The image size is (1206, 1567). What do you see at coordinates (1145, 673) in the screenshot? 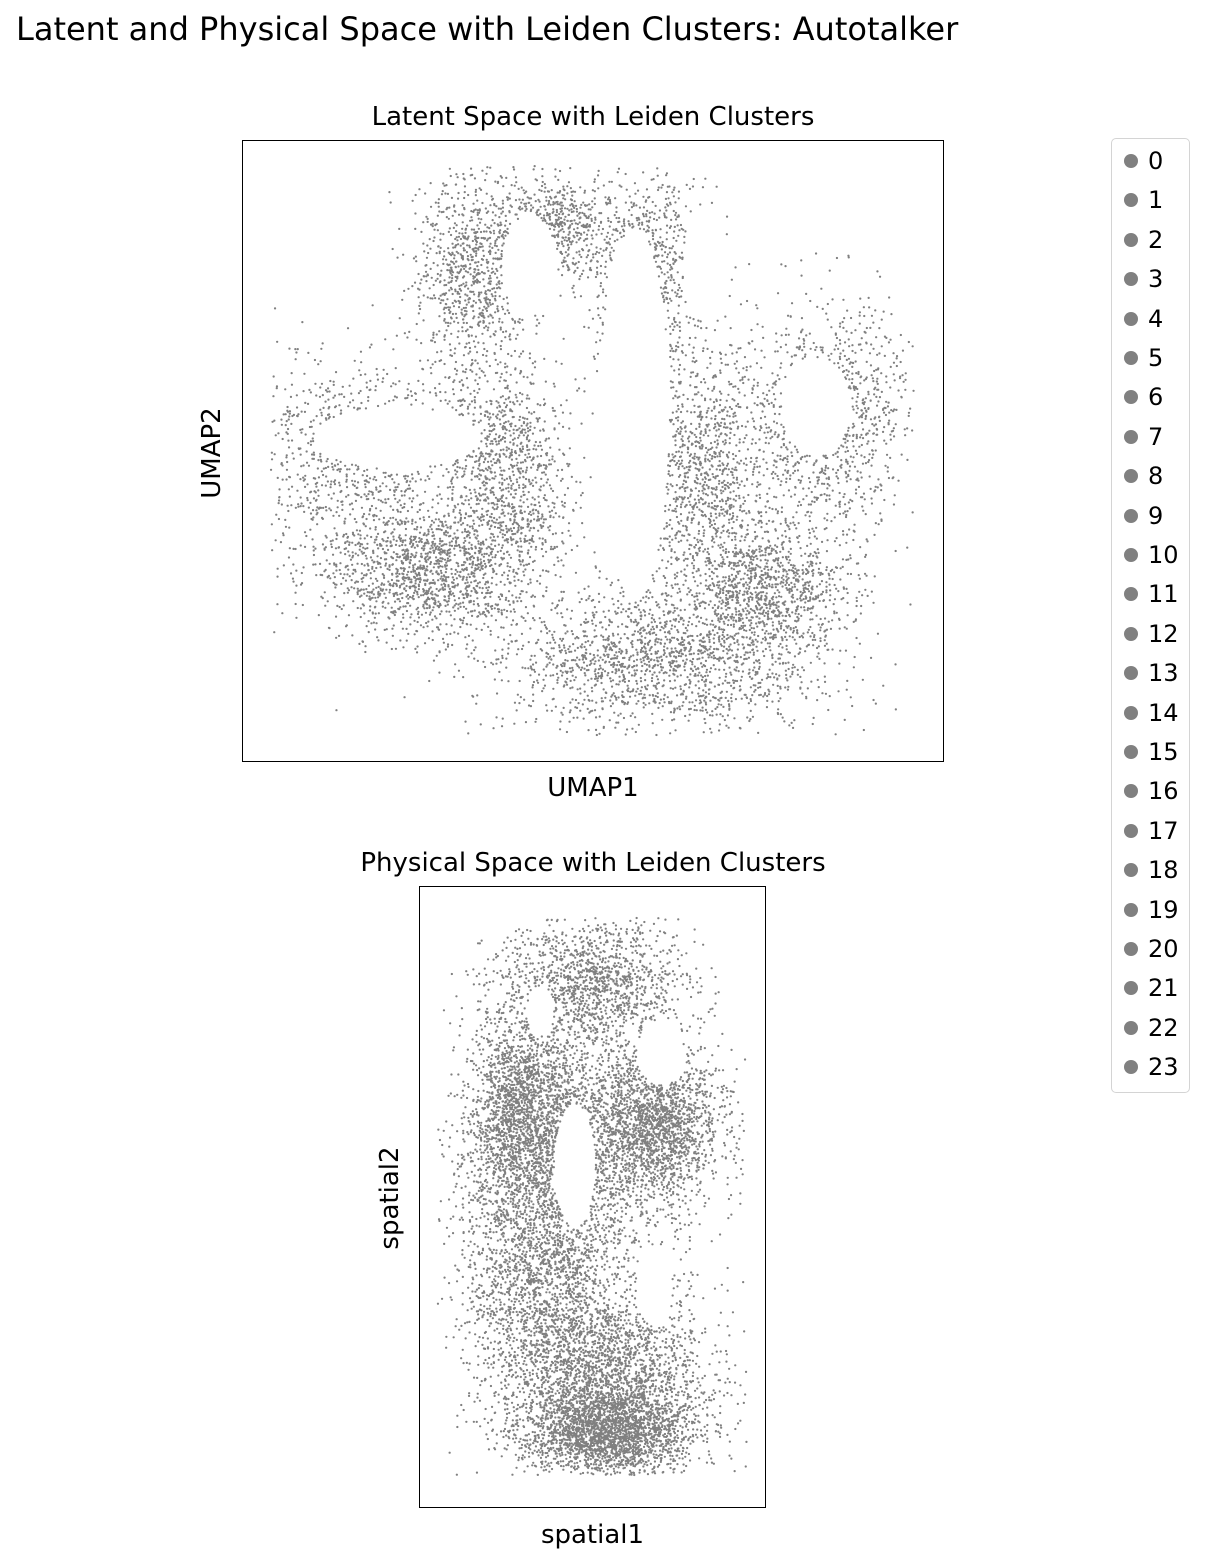
I see `legend-item: 13` at bounding box center [1145, 673].